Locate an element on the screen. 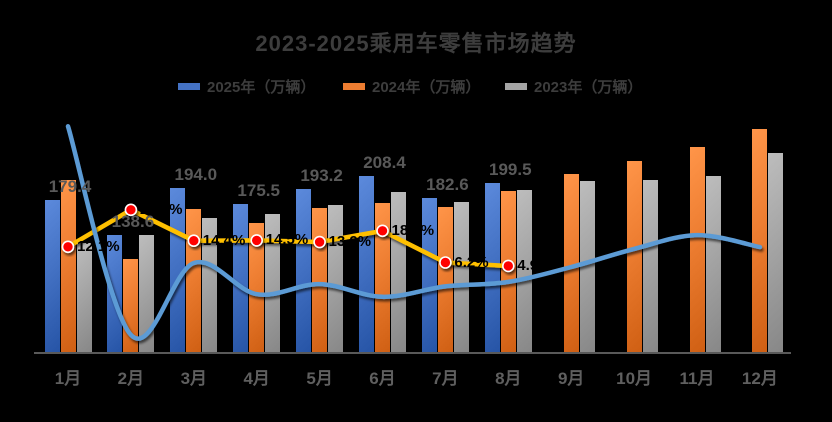 The height and width of the screenshot is (422, 832). yoy-label-1月: 12.1% is located at coordinates (98, 246).